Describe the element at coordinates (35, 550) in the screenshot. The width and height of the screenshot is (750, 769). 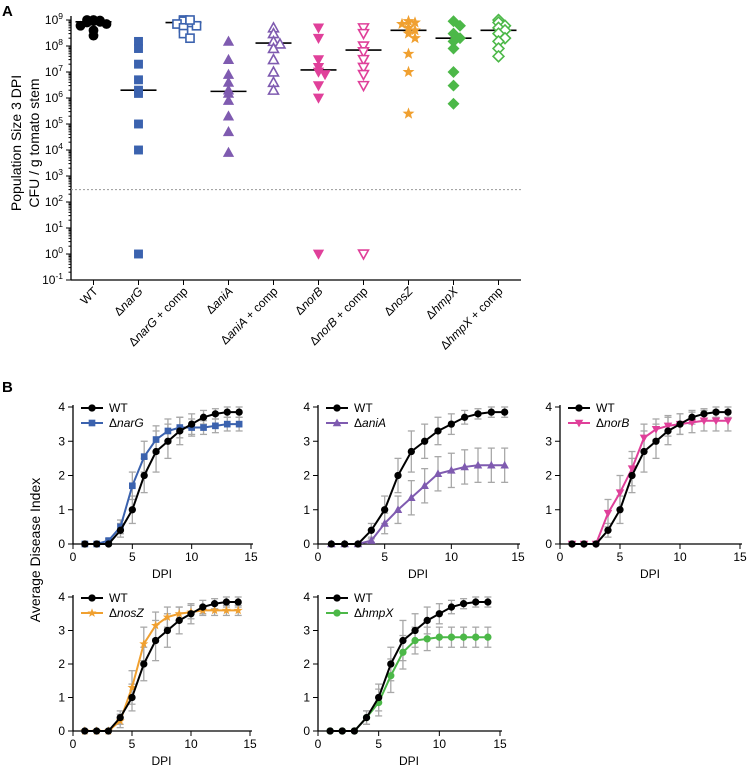
I see `panel-b-ylabel: Average Disease Index` at that location.